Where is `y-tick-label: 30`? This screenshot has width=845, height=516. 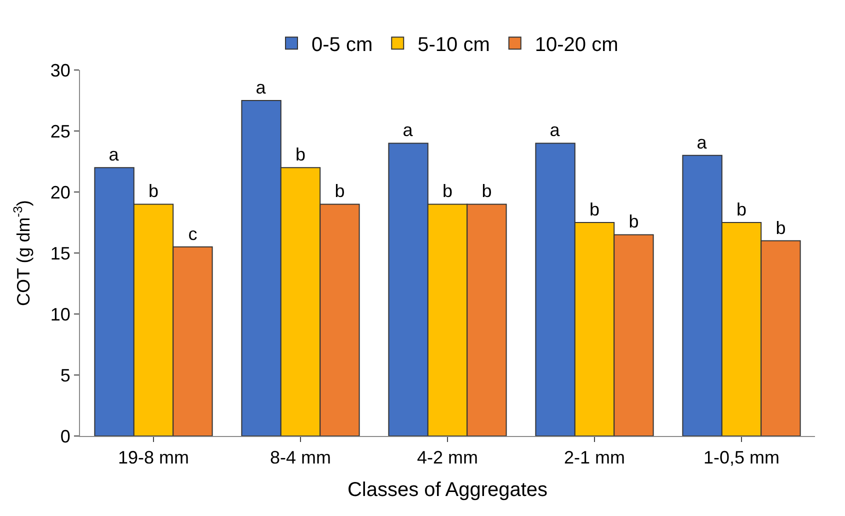 y-tick-label: 30 is located at coordinates (60, 70).